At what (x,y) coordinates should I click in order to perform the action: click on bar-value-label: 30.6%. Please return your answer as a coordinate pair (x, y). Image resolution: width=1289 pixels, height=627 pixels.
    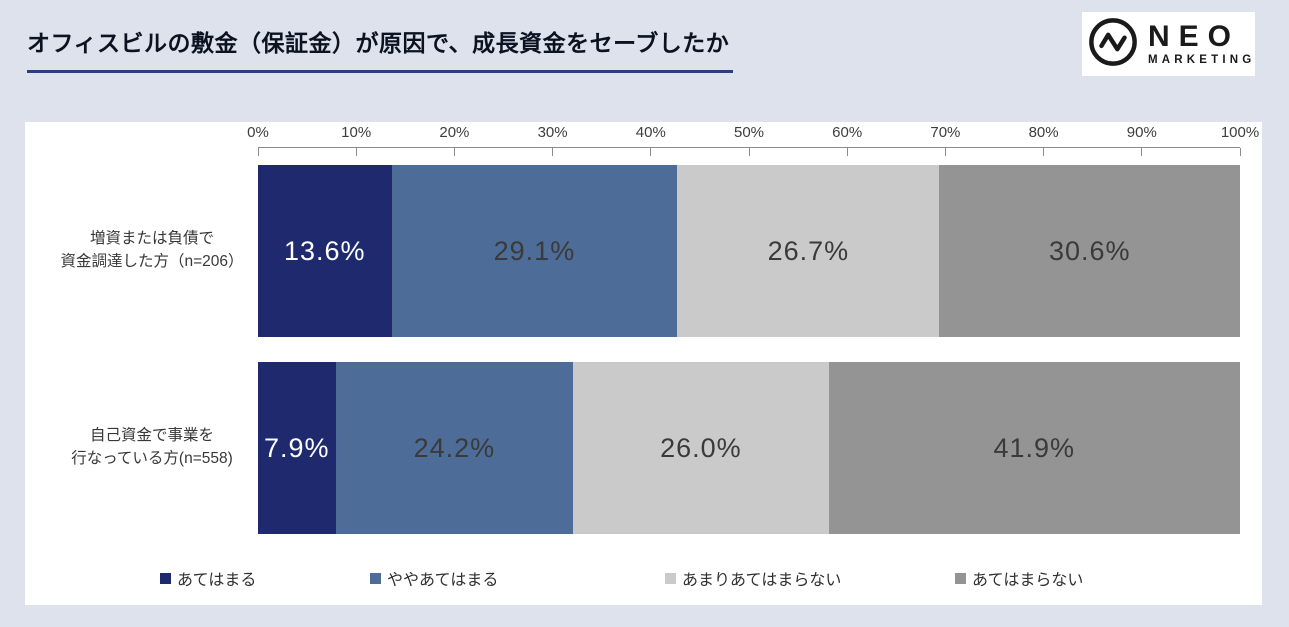
    Looking at the image, I should click on (1089, 250).